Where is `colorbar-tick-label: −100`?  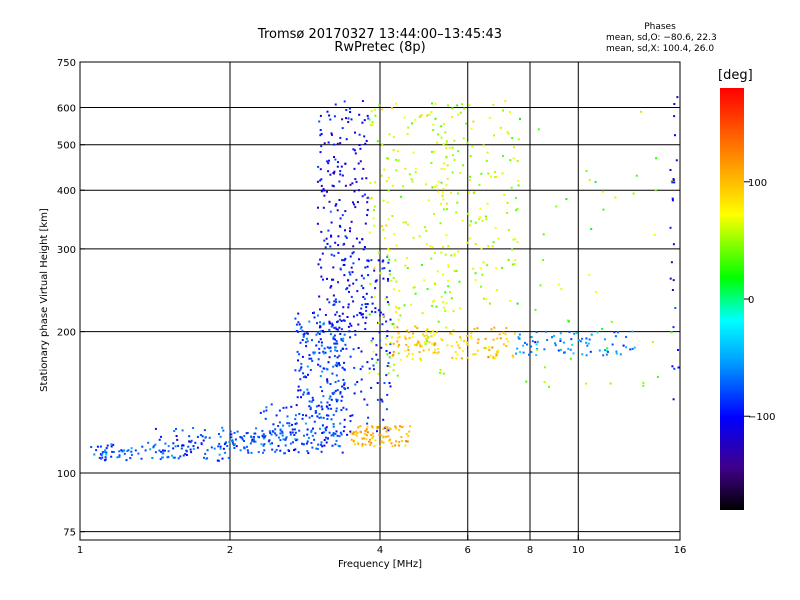 colorbar-tick-label: −100 is located at coordinates (761, 417).